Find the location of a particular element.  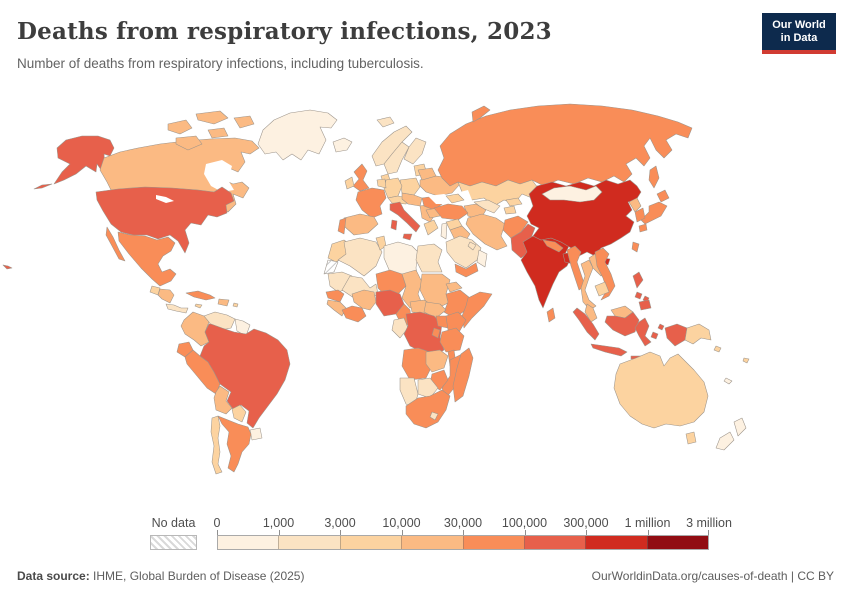

country-hokkaido is located at coordinates (663, 196).